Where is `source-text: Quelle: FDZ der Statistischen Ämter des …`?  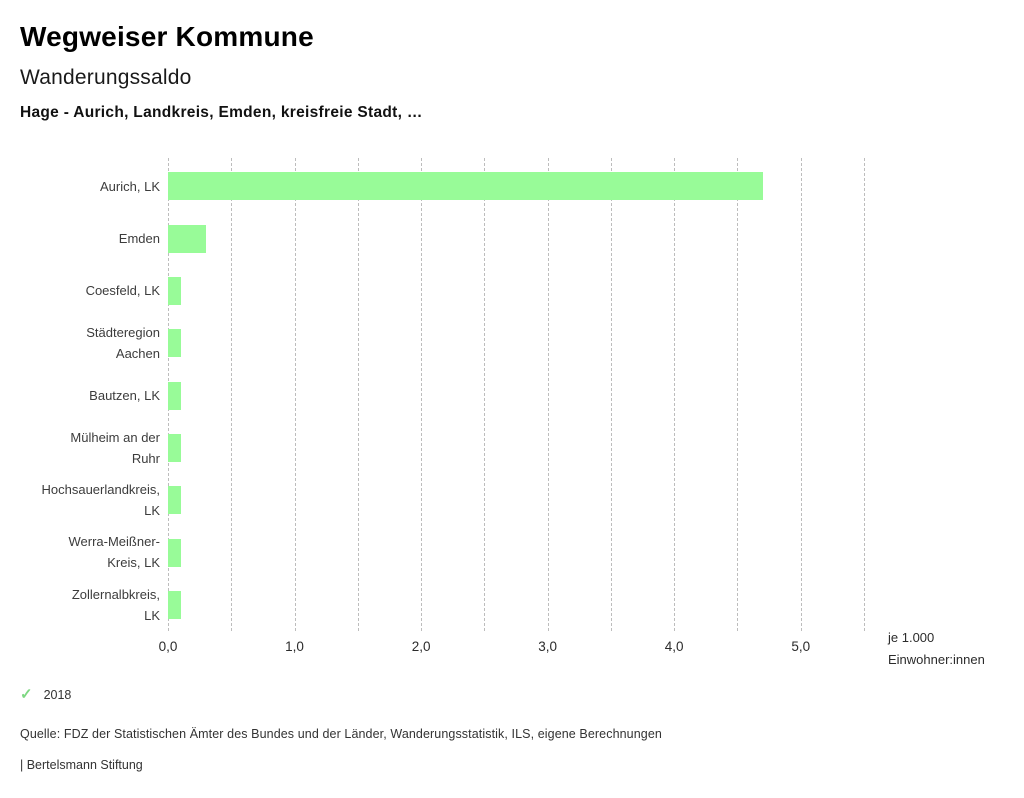
source-text: Quelle: FDZ der Statistischen Ämter des … is located at coordinates (341, 734).